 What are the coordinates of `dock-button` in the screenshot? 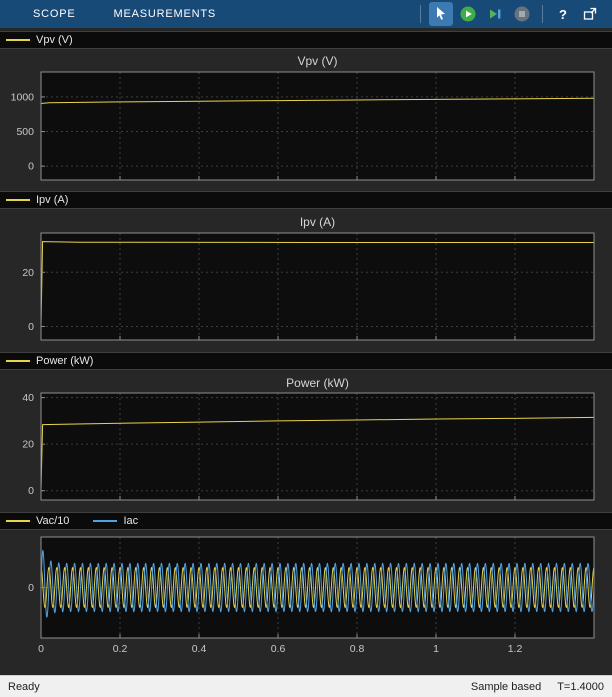 It's located at (590, 14).